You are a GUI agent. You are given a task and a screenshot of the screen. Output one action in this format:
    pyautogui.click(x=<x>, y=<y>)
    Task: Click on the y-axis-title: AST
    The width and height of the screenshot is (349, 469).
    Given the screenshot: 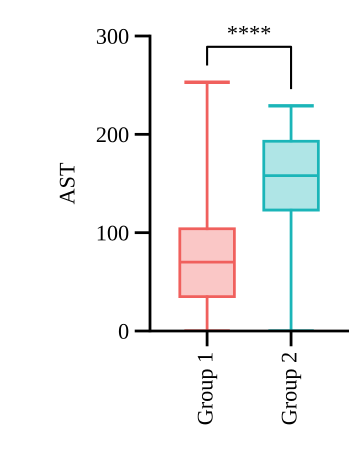 What is the action you would take?
    pyautogui.click(x=67, y=183)
    